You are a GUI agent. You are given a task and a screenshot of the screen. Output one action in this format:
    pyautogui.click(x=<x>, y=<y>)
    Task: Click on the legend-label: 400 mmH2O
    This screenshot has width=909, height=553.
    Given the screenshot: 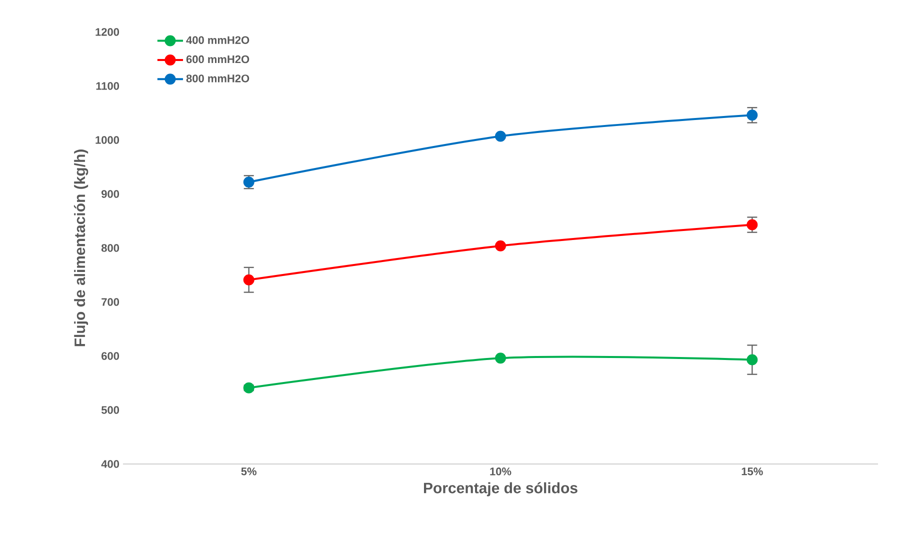 What is the action you would take?
    pyautogui.click(x=218, y=40)
    